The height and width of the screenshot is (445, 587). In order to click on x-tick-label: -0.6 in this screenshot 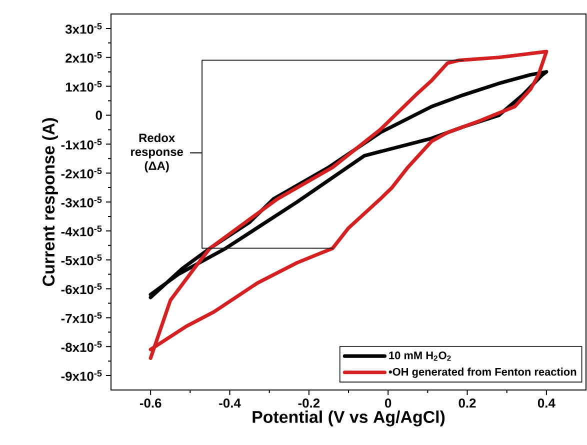, I will do `click(151, 403)`.